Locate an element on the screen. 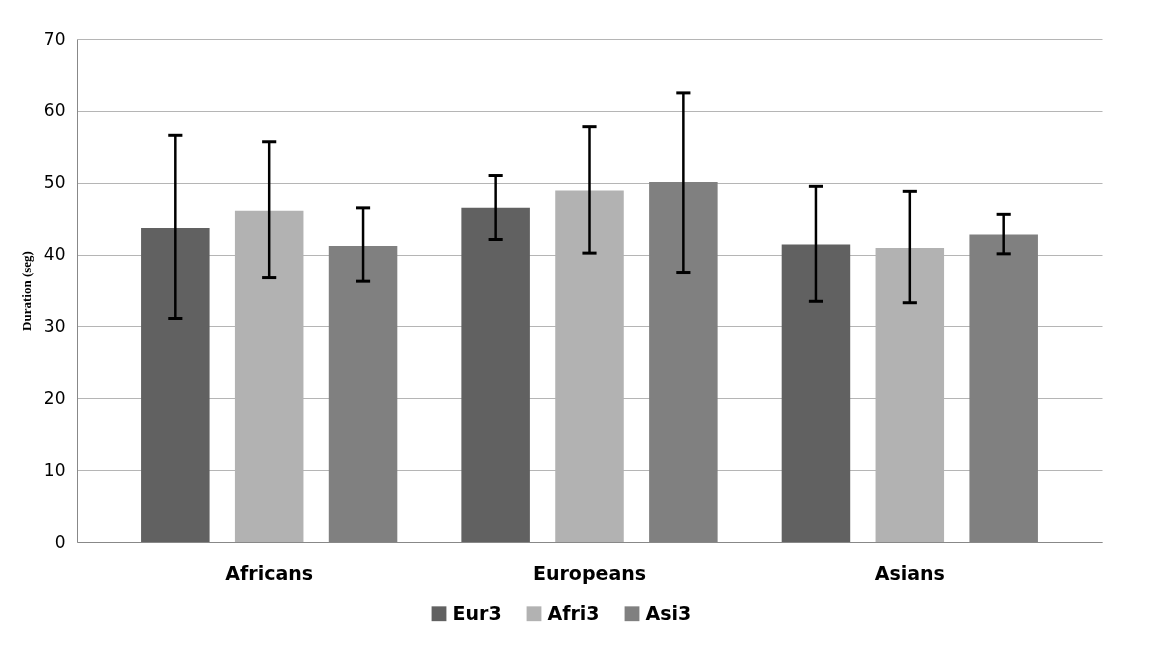 The width and height of the screenshot is (1149, 660). y-tick-label: 0 is located at coordinates (60, 541).